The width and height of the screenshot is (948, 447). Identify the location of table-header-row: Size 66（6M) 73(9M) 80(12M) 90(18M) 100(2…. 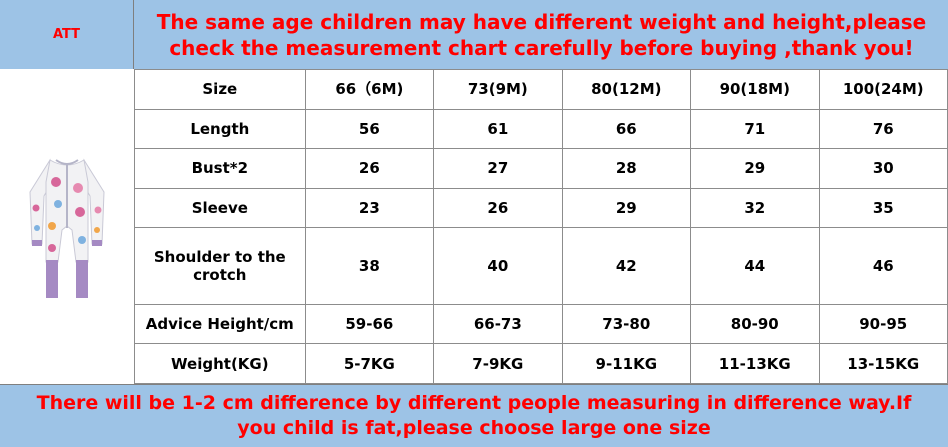
(541, 89).